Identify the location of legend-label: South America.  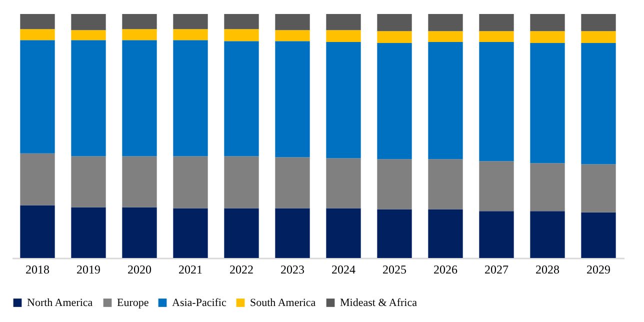
(283, 302).